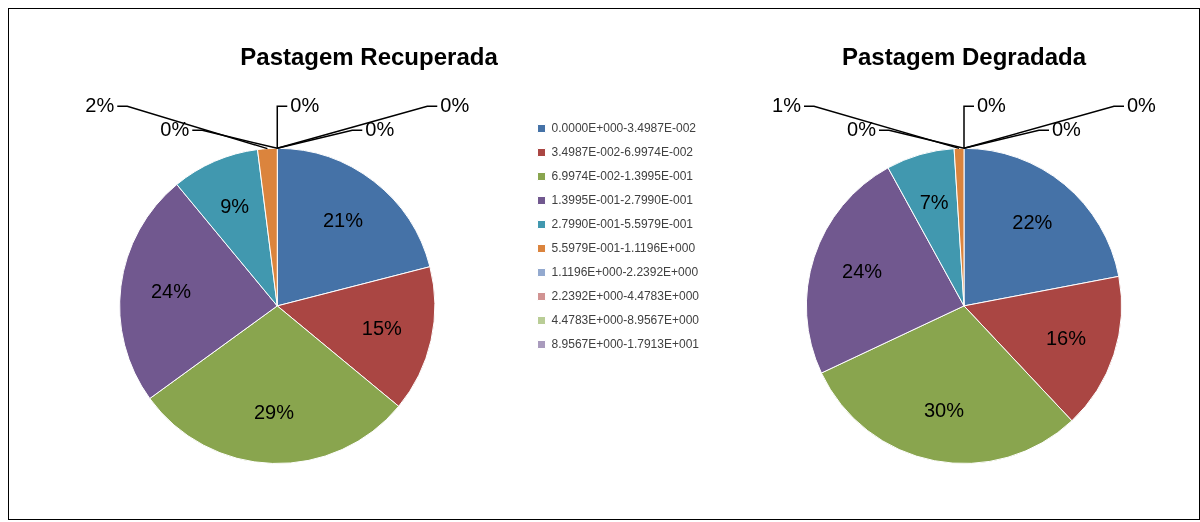  Describe the element at coordinates (787, 104) in the screenshot. I see `data-label: 1%` at that location.